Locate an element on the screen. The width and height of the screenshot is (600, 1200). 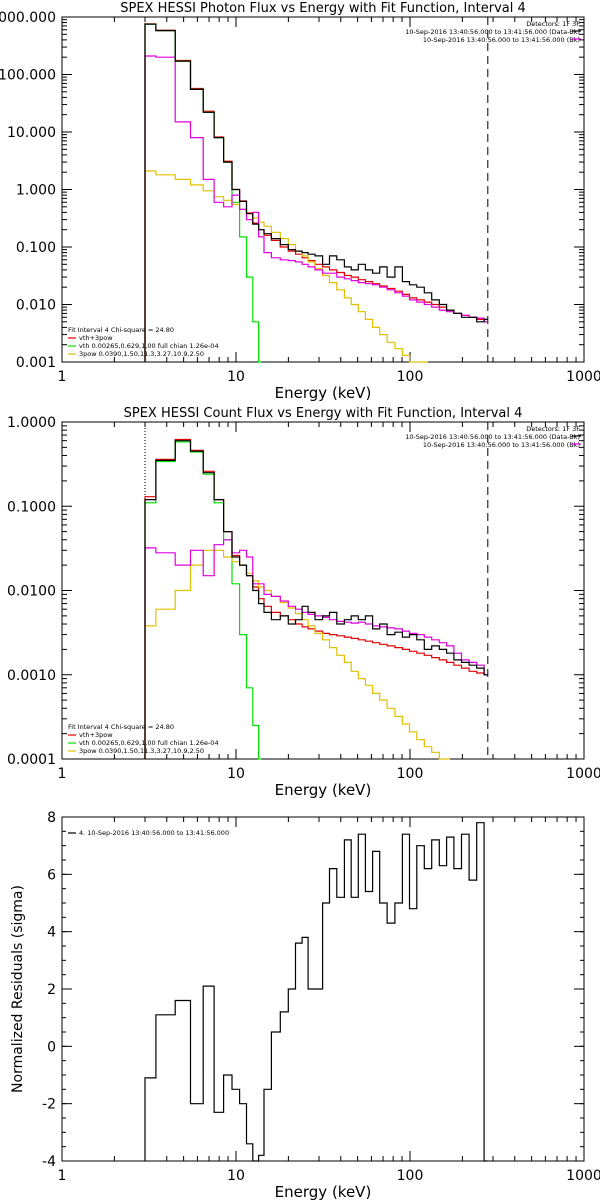
y-tick-label-0: 1000.000 is located at coordinates (28, 18).